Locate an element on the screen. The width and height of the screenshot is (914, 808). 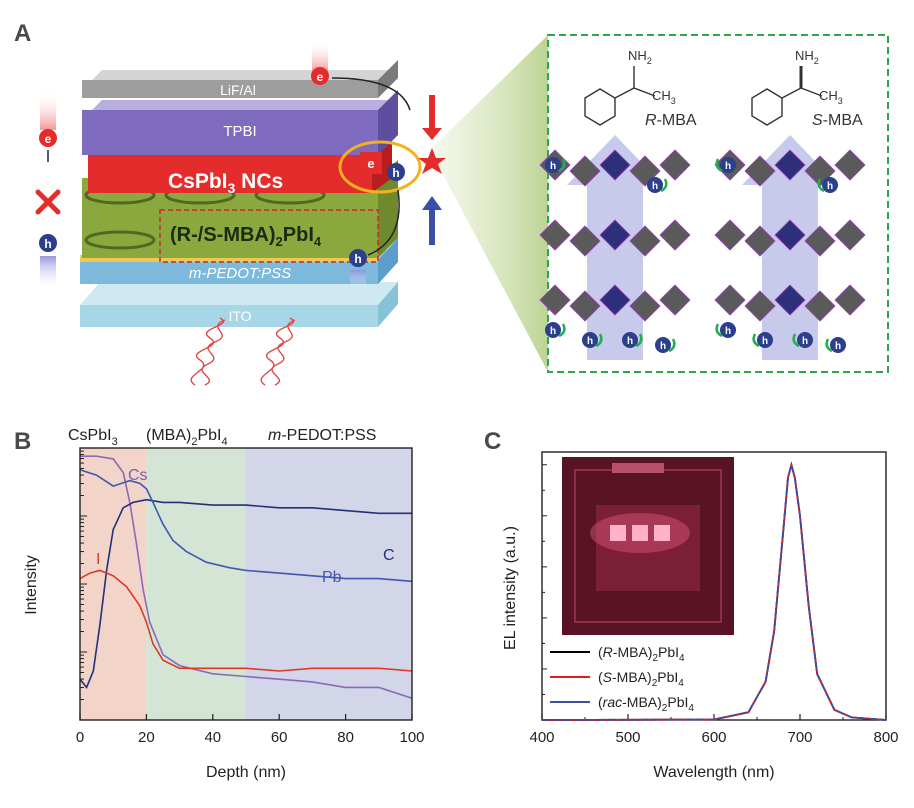
label-pedot: m-PEDOT:PSS is located at coordinates (240, 273).